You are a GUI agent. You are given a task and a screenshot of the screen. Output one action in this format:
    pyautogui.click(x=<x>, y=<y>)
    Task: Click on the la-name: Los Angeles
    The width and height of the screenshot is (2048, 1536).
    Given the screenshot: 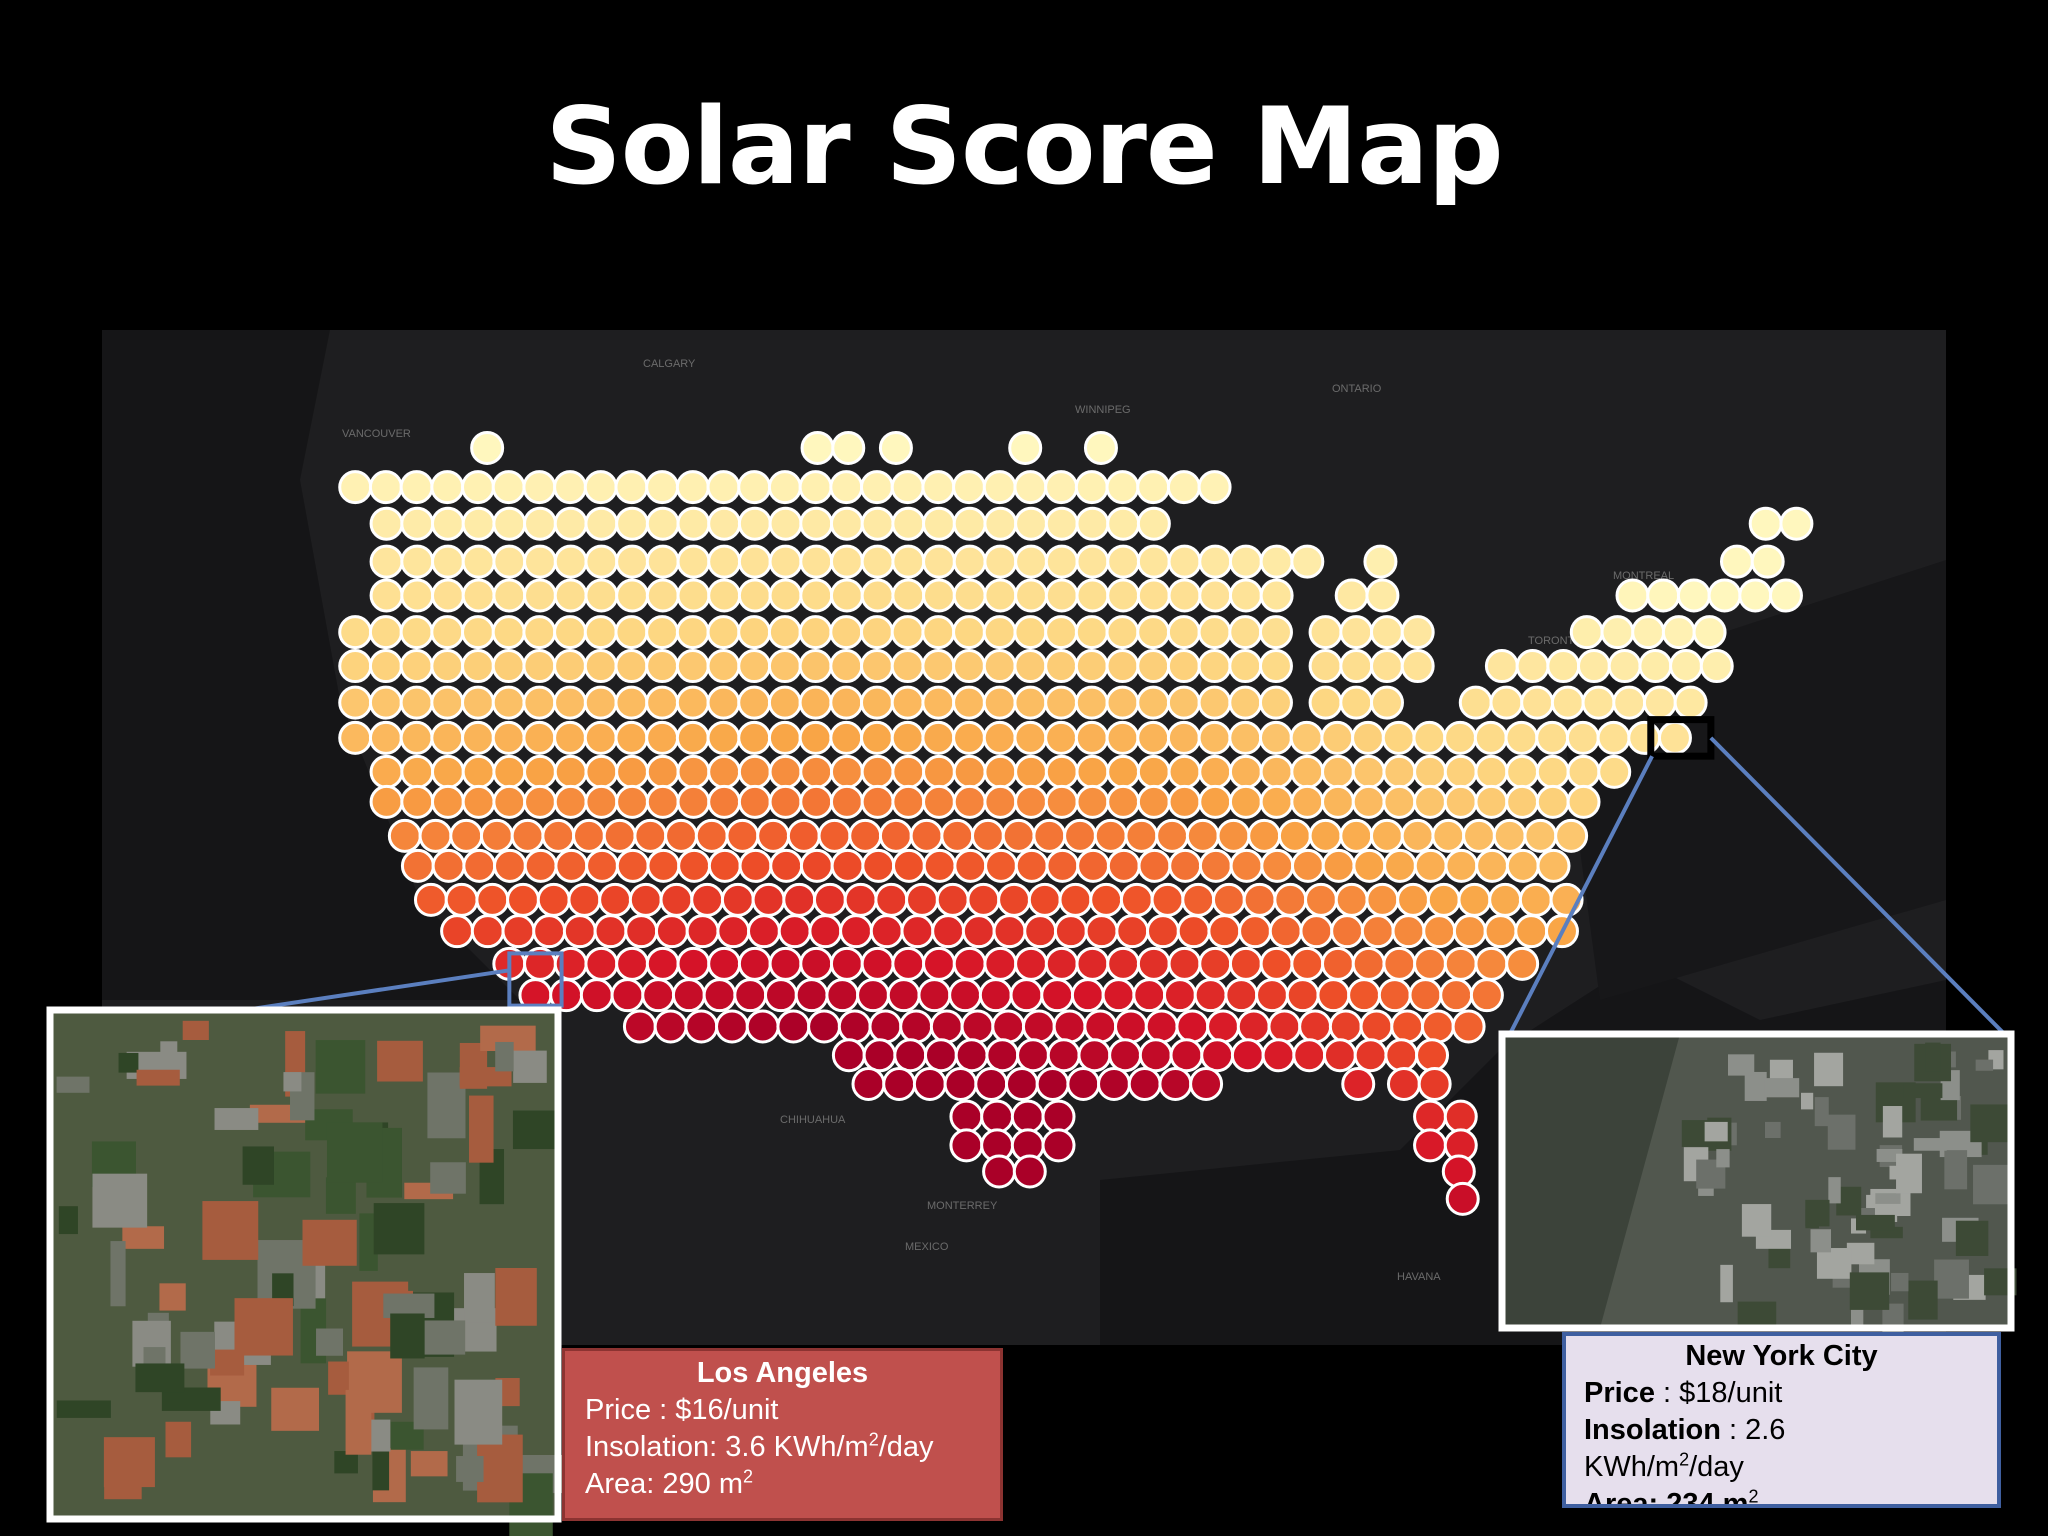 What is the action you would take?
    pyautogui.click(x=782, y=1373)
    